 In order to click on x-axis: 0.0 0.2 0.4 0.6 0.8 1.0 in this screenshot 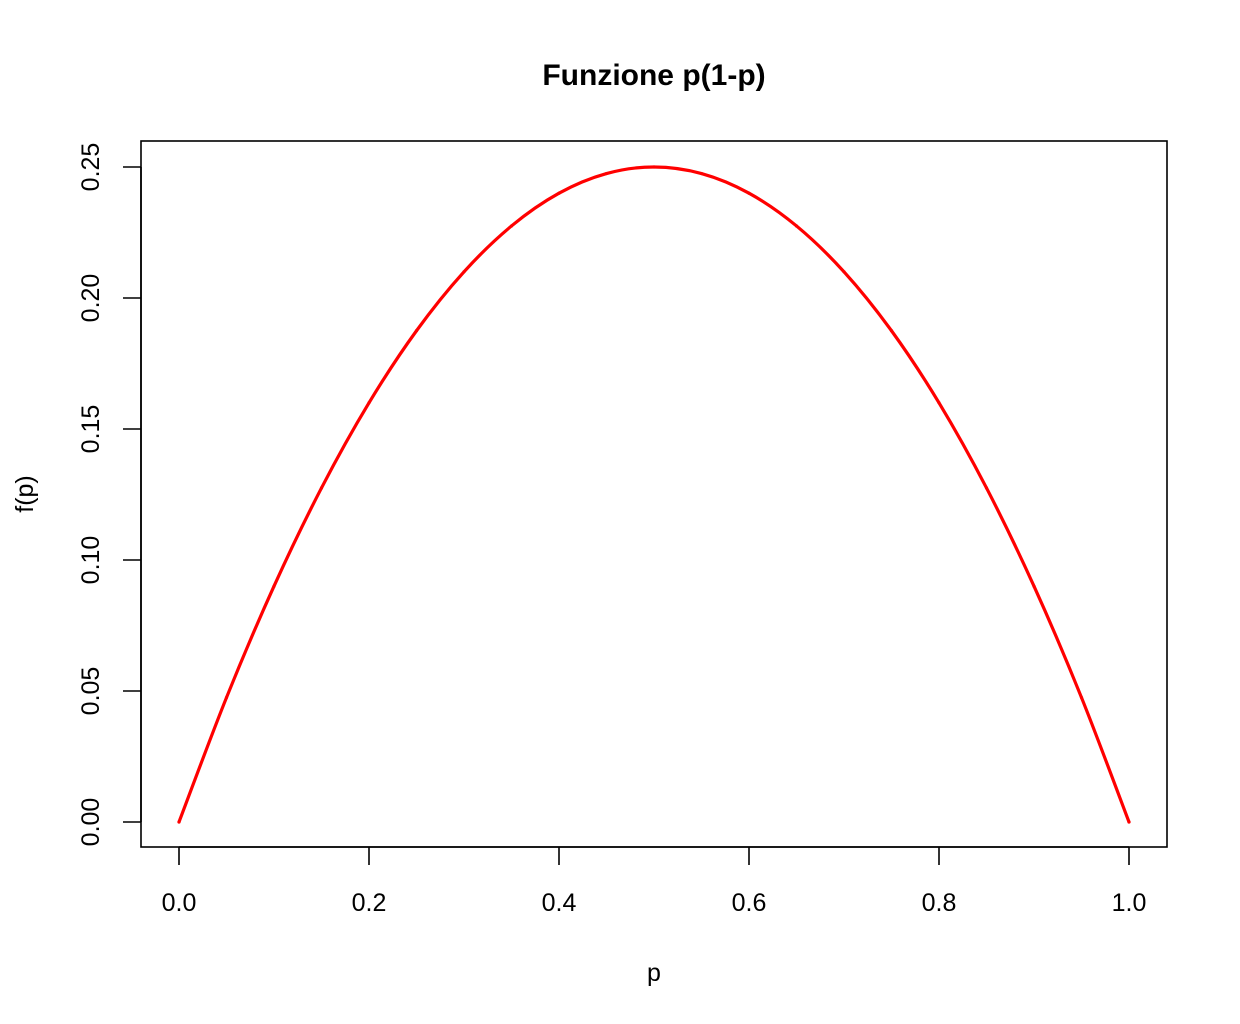, I will do `click(654, 881)`.